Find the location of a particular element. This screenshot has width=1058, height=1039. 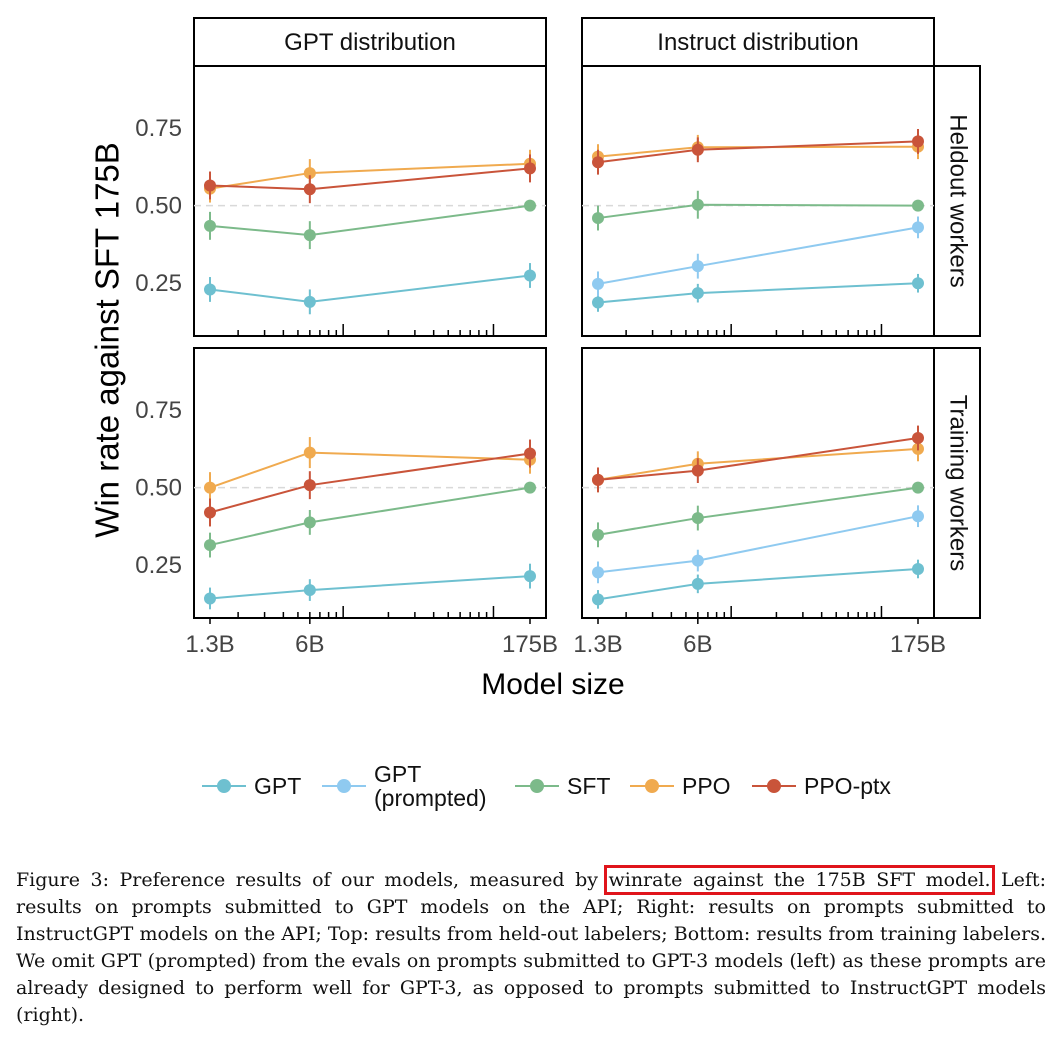

legend: GPT GPT (prompted) SFT PPO PPO-ptx is located at coordinates (546, 786).